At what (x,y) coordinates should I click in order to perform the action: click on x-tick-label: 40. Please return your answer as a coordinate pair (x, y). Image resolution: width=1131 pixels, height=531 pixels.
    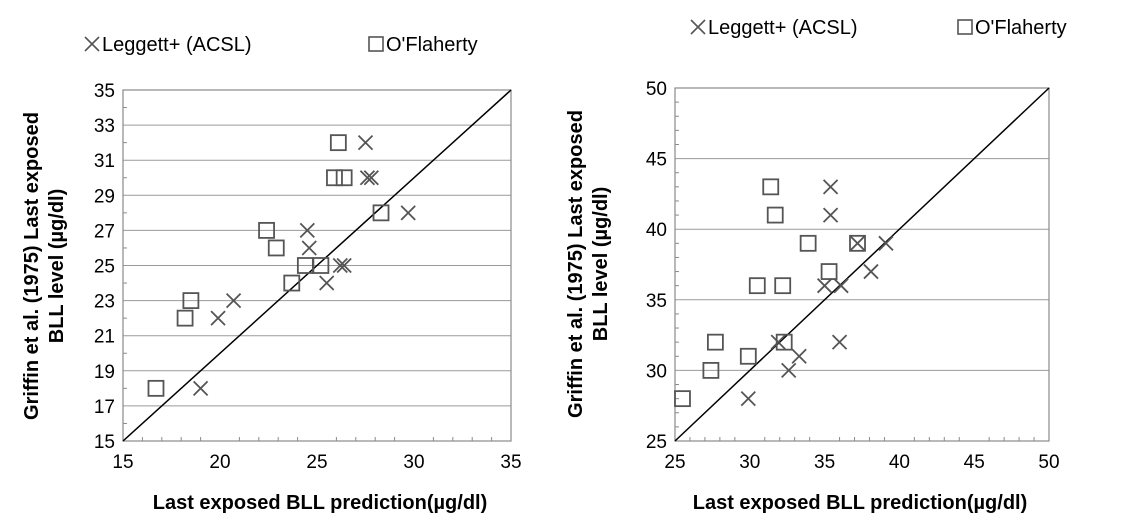
    Looking at the image, I should click on (899, 462).